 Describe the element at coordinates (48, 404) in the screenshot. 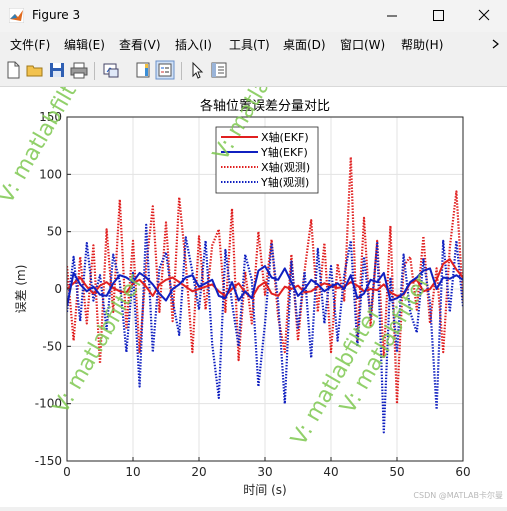

I see `y-tick-label: -100` at that location.